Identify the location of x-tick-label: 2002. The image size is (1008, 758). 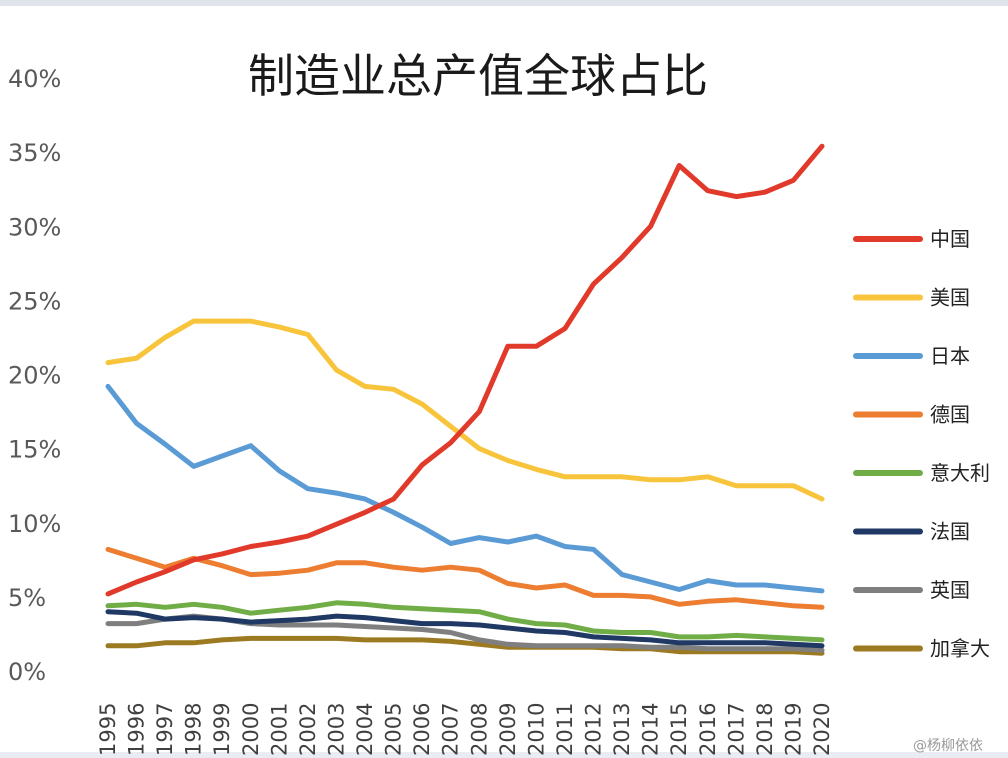
(308, 729).